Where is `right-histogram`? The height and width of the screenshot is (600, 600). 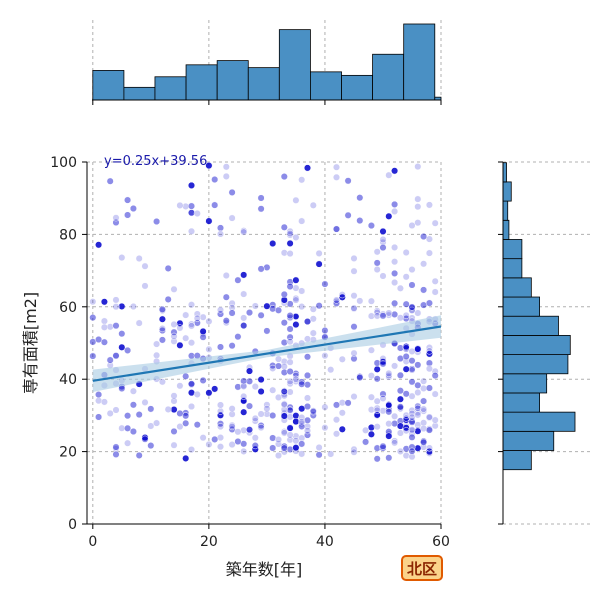
right-histogram is located at coordinates (544, 343).